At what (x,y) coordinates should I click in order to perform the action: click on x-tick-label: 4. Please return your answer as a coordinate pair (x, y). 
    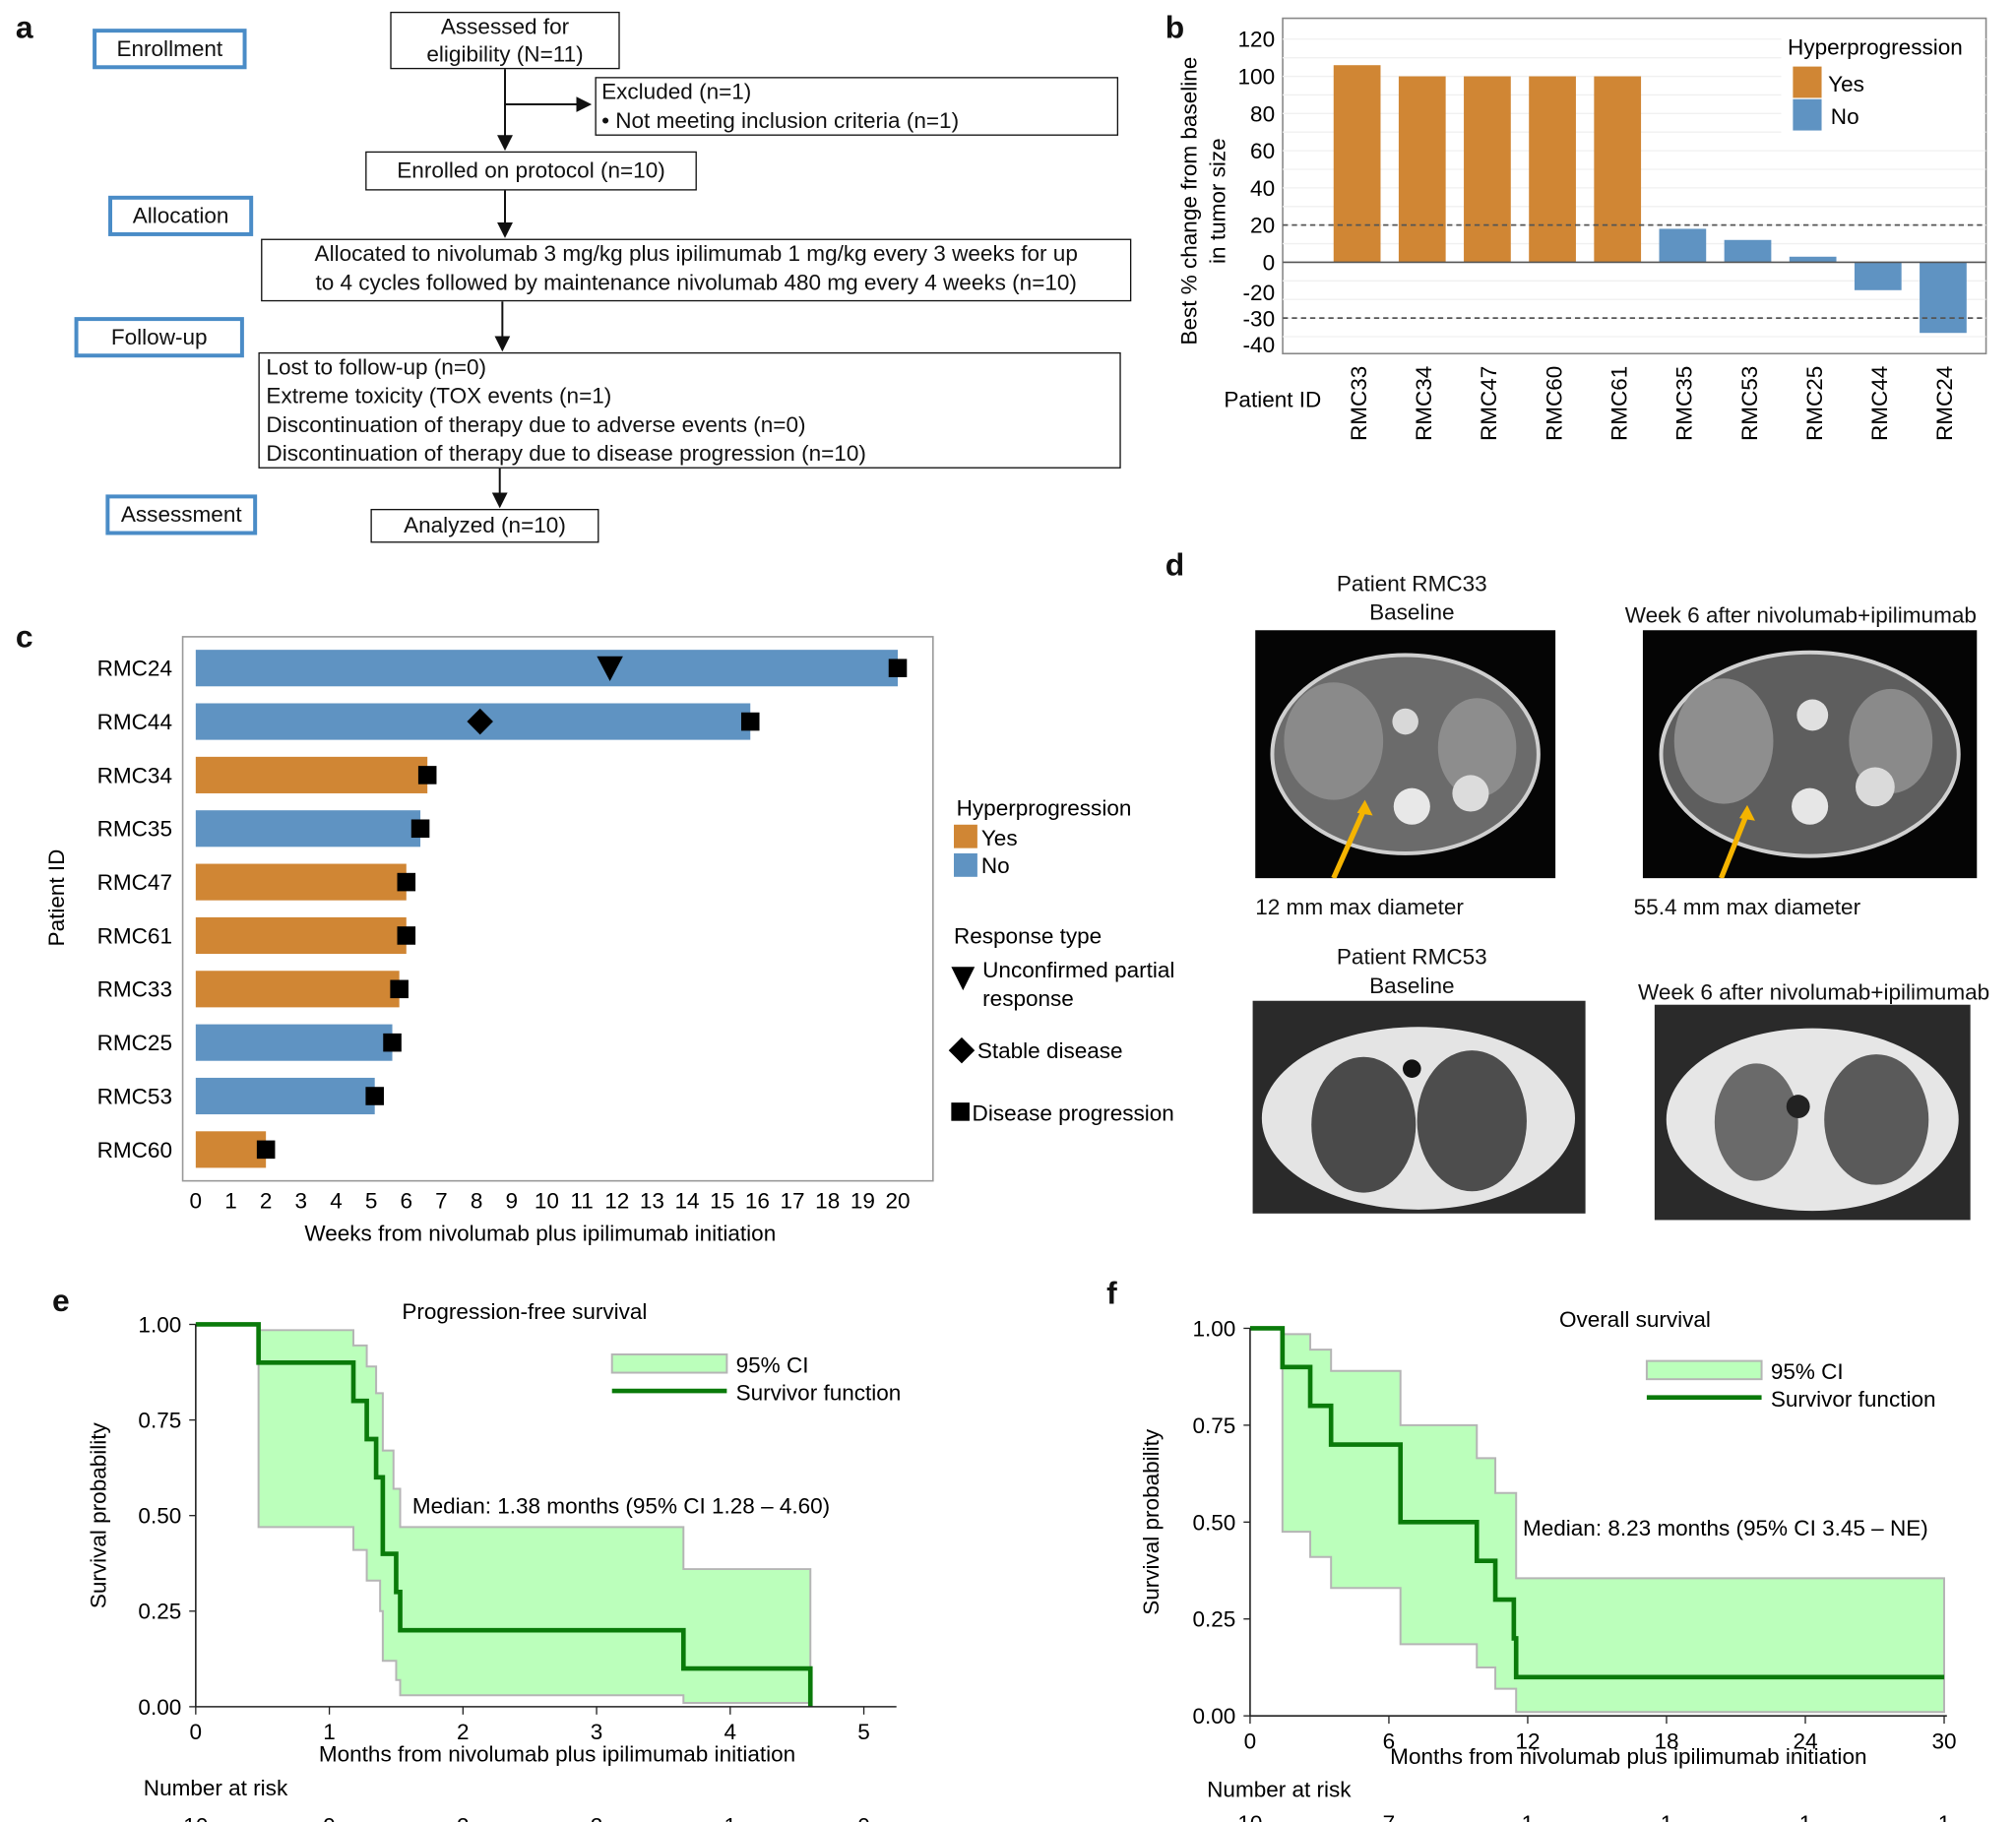
    Looking at the image, I should click on (730, 1732).